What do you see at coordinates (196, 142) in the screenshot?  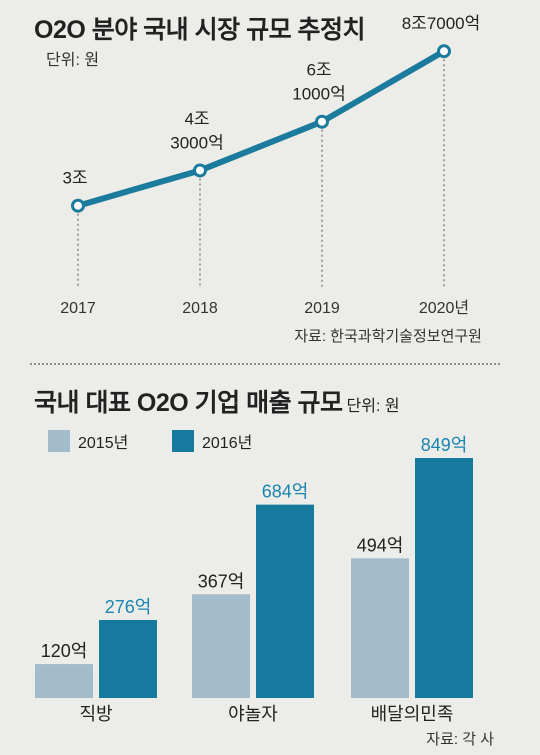 I see `line-data-label: 3000억` at bounding box center [196, 142].